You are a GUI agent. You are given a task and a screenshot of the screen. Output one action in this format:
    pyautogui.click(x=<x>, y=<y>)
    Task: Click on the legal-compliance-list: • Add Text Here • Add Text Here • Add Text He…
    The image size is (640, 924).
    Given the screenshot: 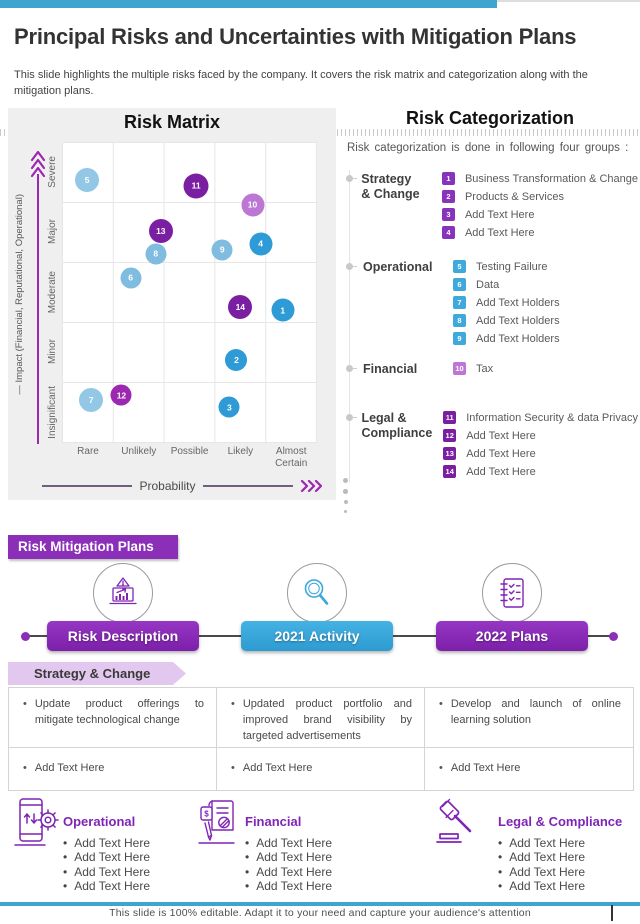 What is the action you would take?
    pyautogui.click(x=560, y=864)
    